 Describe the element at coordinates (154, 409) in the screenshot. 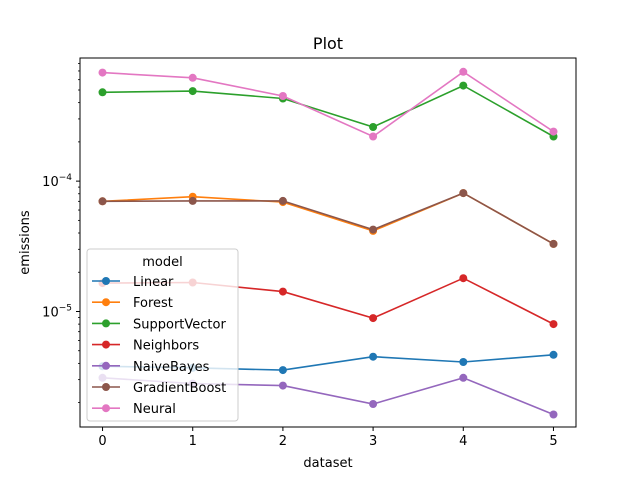

I see `legend-label-neural: Neural` at that location.